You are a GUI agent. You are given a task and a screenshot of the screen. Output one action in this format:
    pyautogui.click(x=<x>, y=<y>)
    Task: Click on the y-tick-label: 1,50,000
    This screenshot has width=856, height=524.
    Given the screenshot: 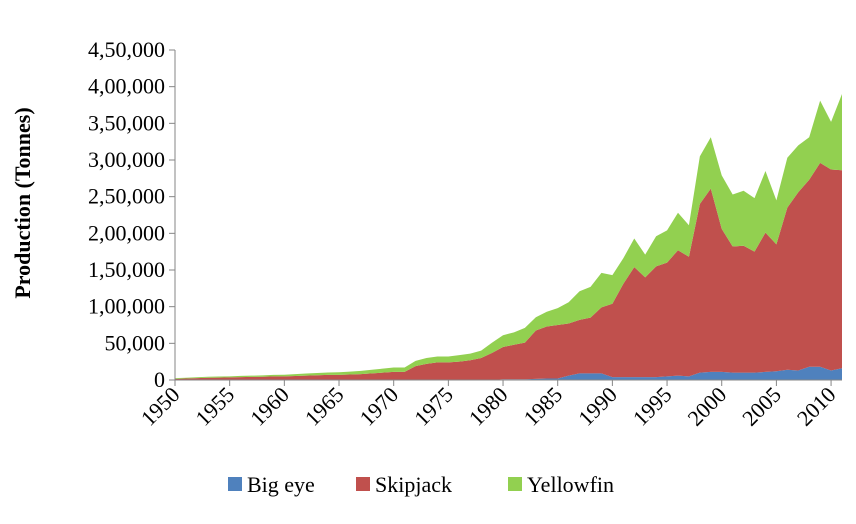 What is the action you would take?
    pyautogui.click(x=126, y=269)
    